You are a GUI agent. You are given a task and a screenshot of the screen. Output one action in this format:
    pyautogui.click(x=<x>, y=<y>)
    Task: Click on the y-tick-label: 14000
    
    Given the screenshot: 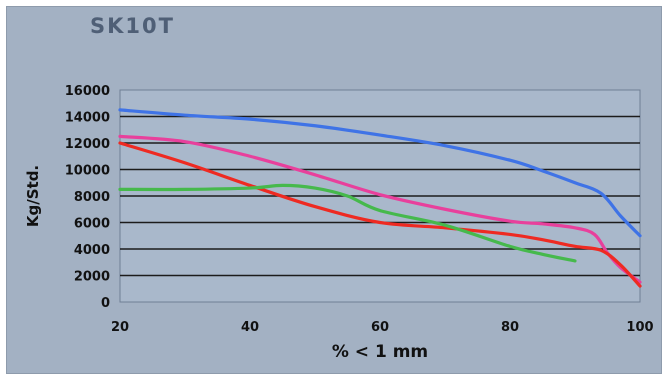 What is the action you would take?
    pyautogui.click(x=87, y=118)
    